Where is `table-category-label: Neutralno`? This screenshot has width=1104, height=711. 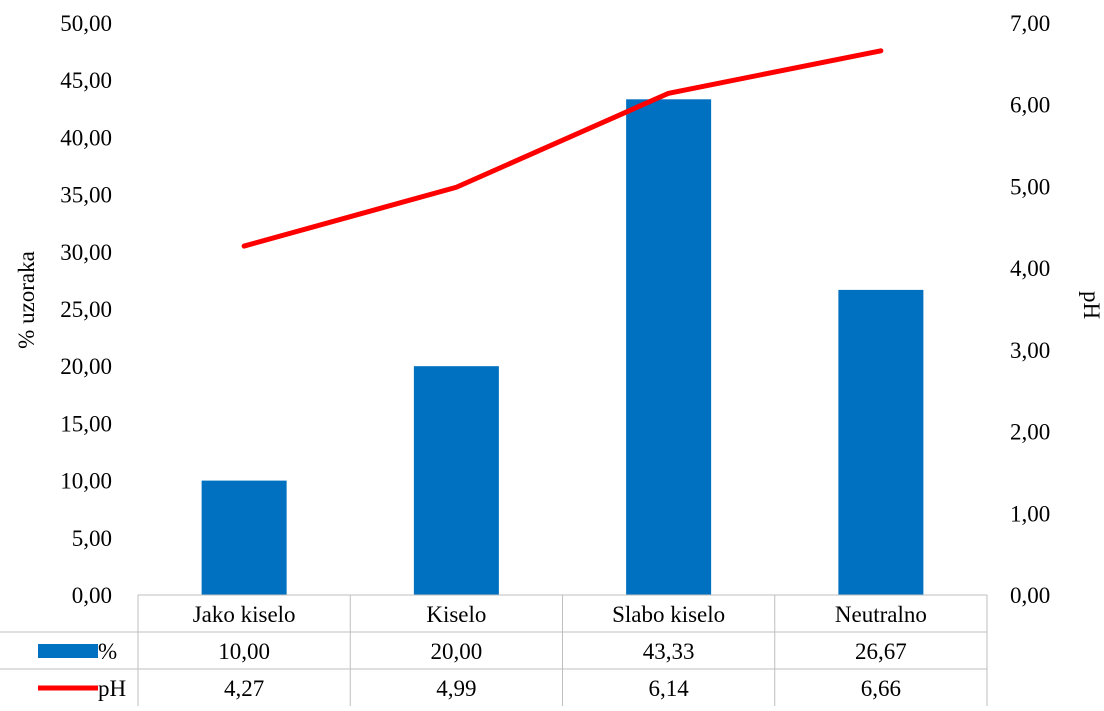
table-category-label: Neutralno is located at coordinates (881, 614).